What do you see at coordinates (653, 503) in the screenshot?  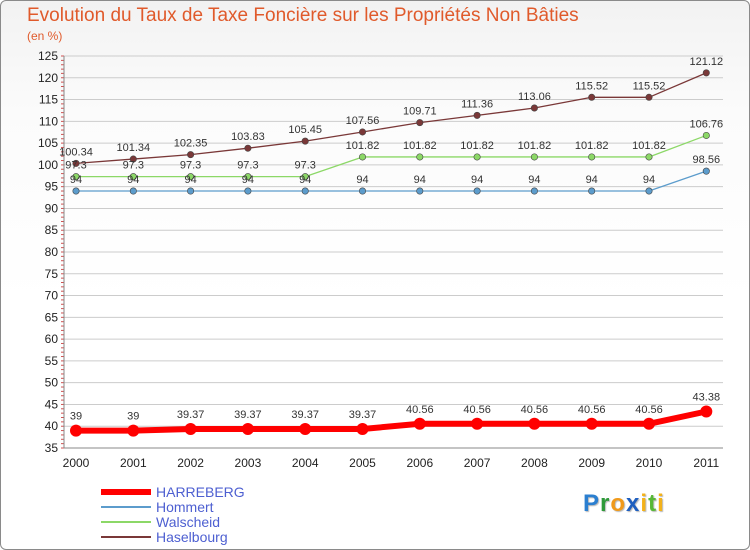 I see `logo-letter-t: t` at bounding box center [653, 503].